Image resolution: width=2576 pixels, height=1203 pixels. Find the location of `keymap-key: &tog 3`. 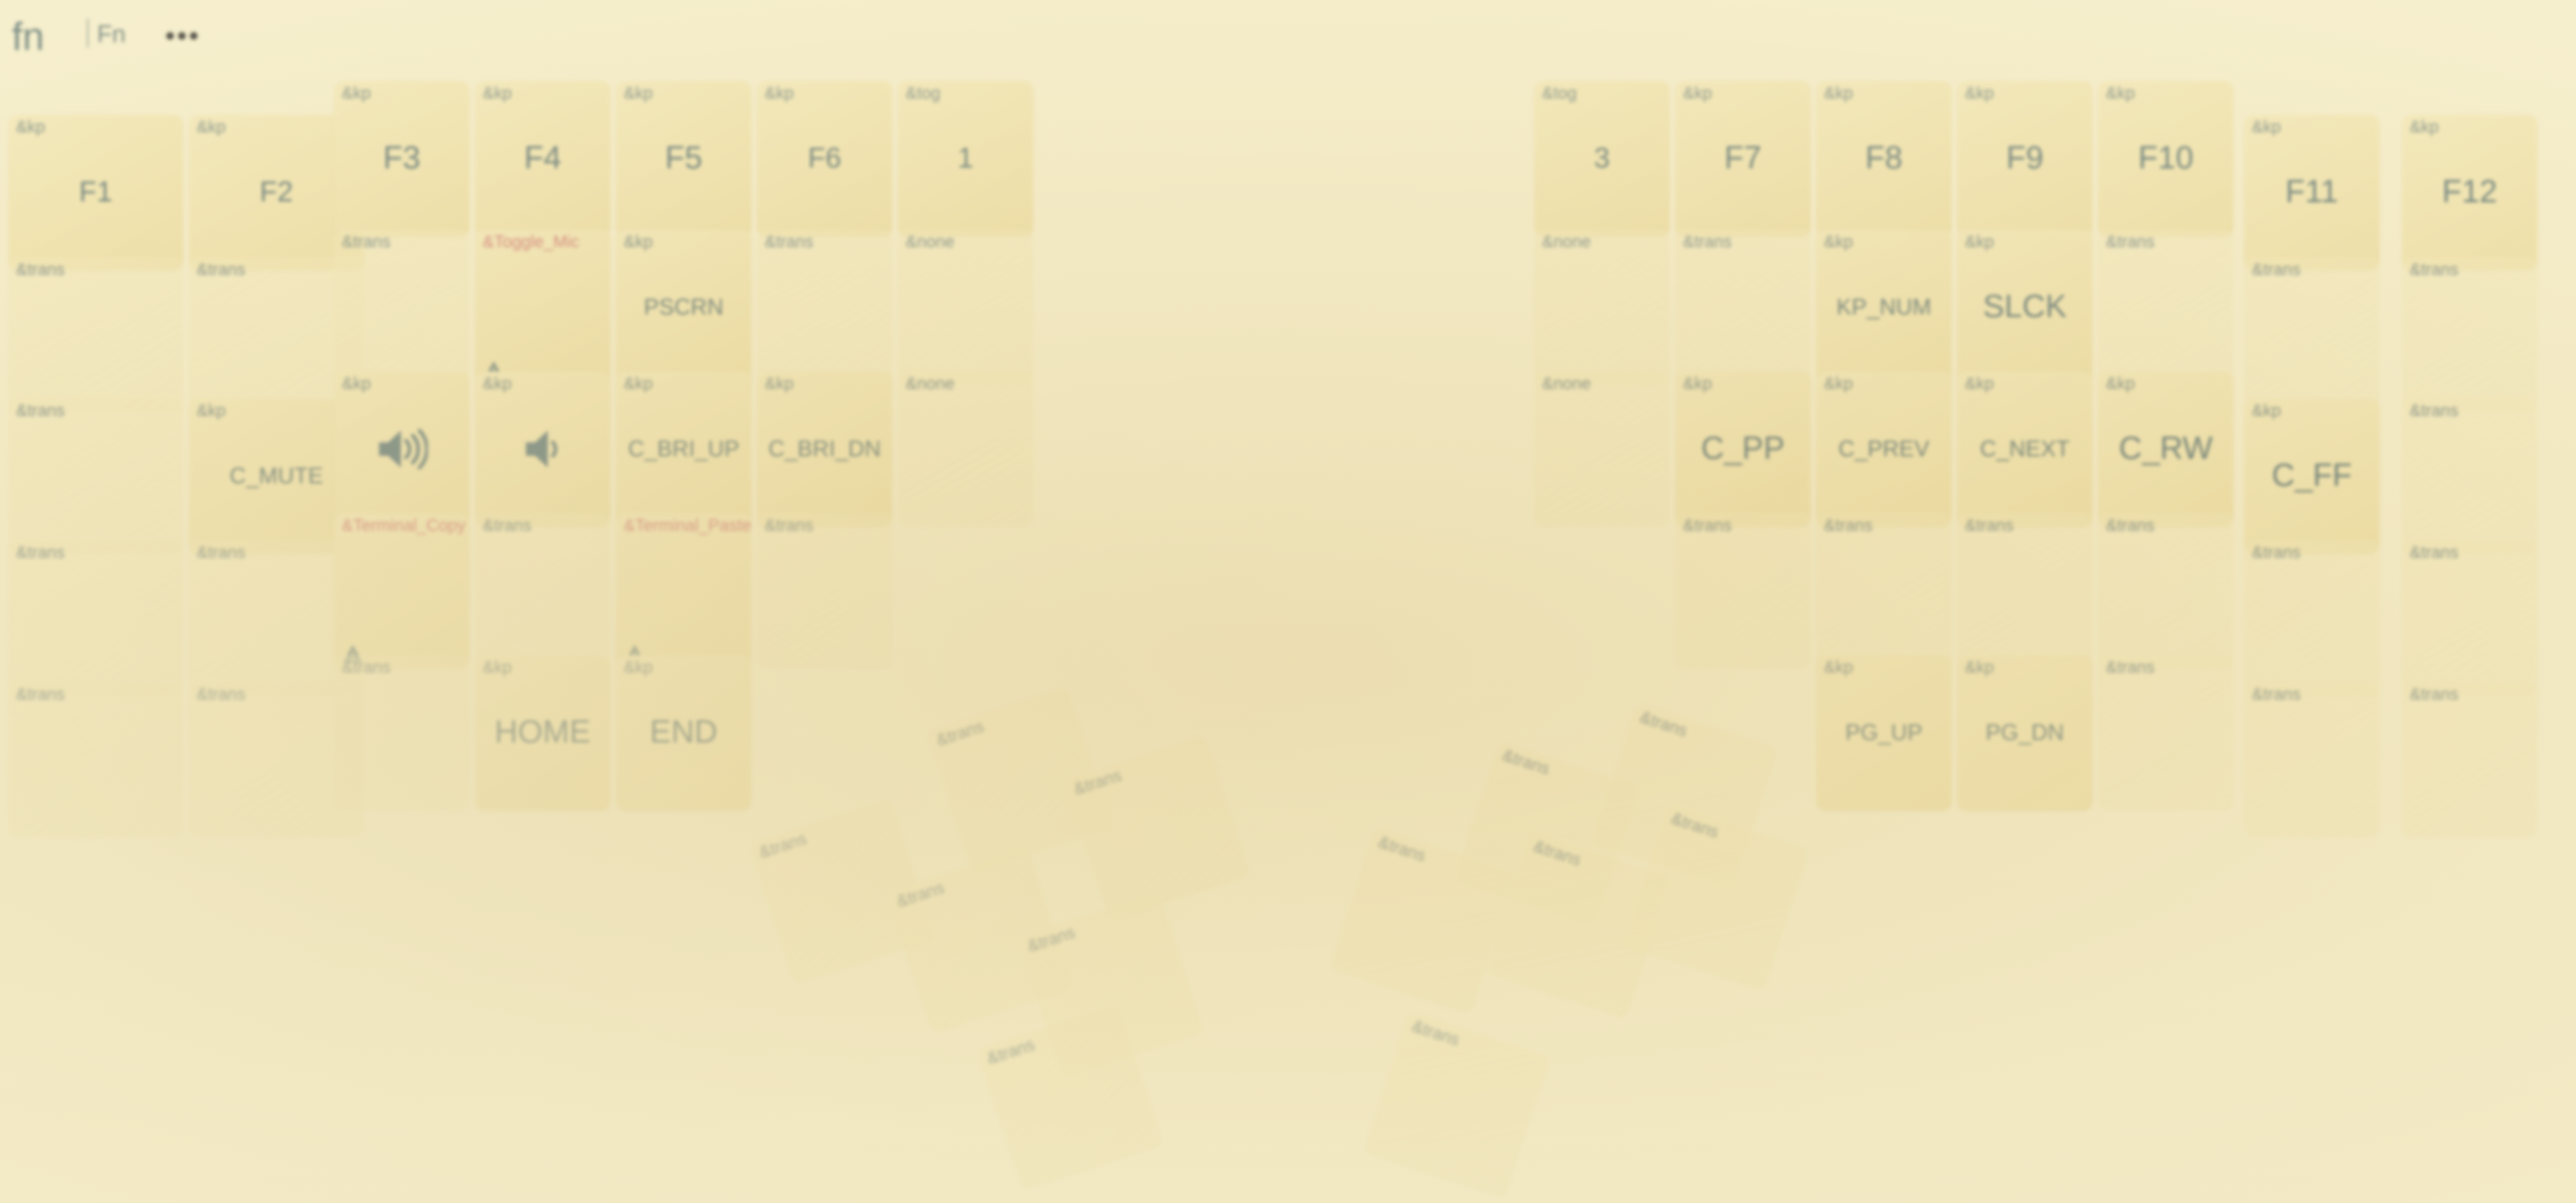

keymap-key: &tog 3 is located at coordinates (1602, 159).